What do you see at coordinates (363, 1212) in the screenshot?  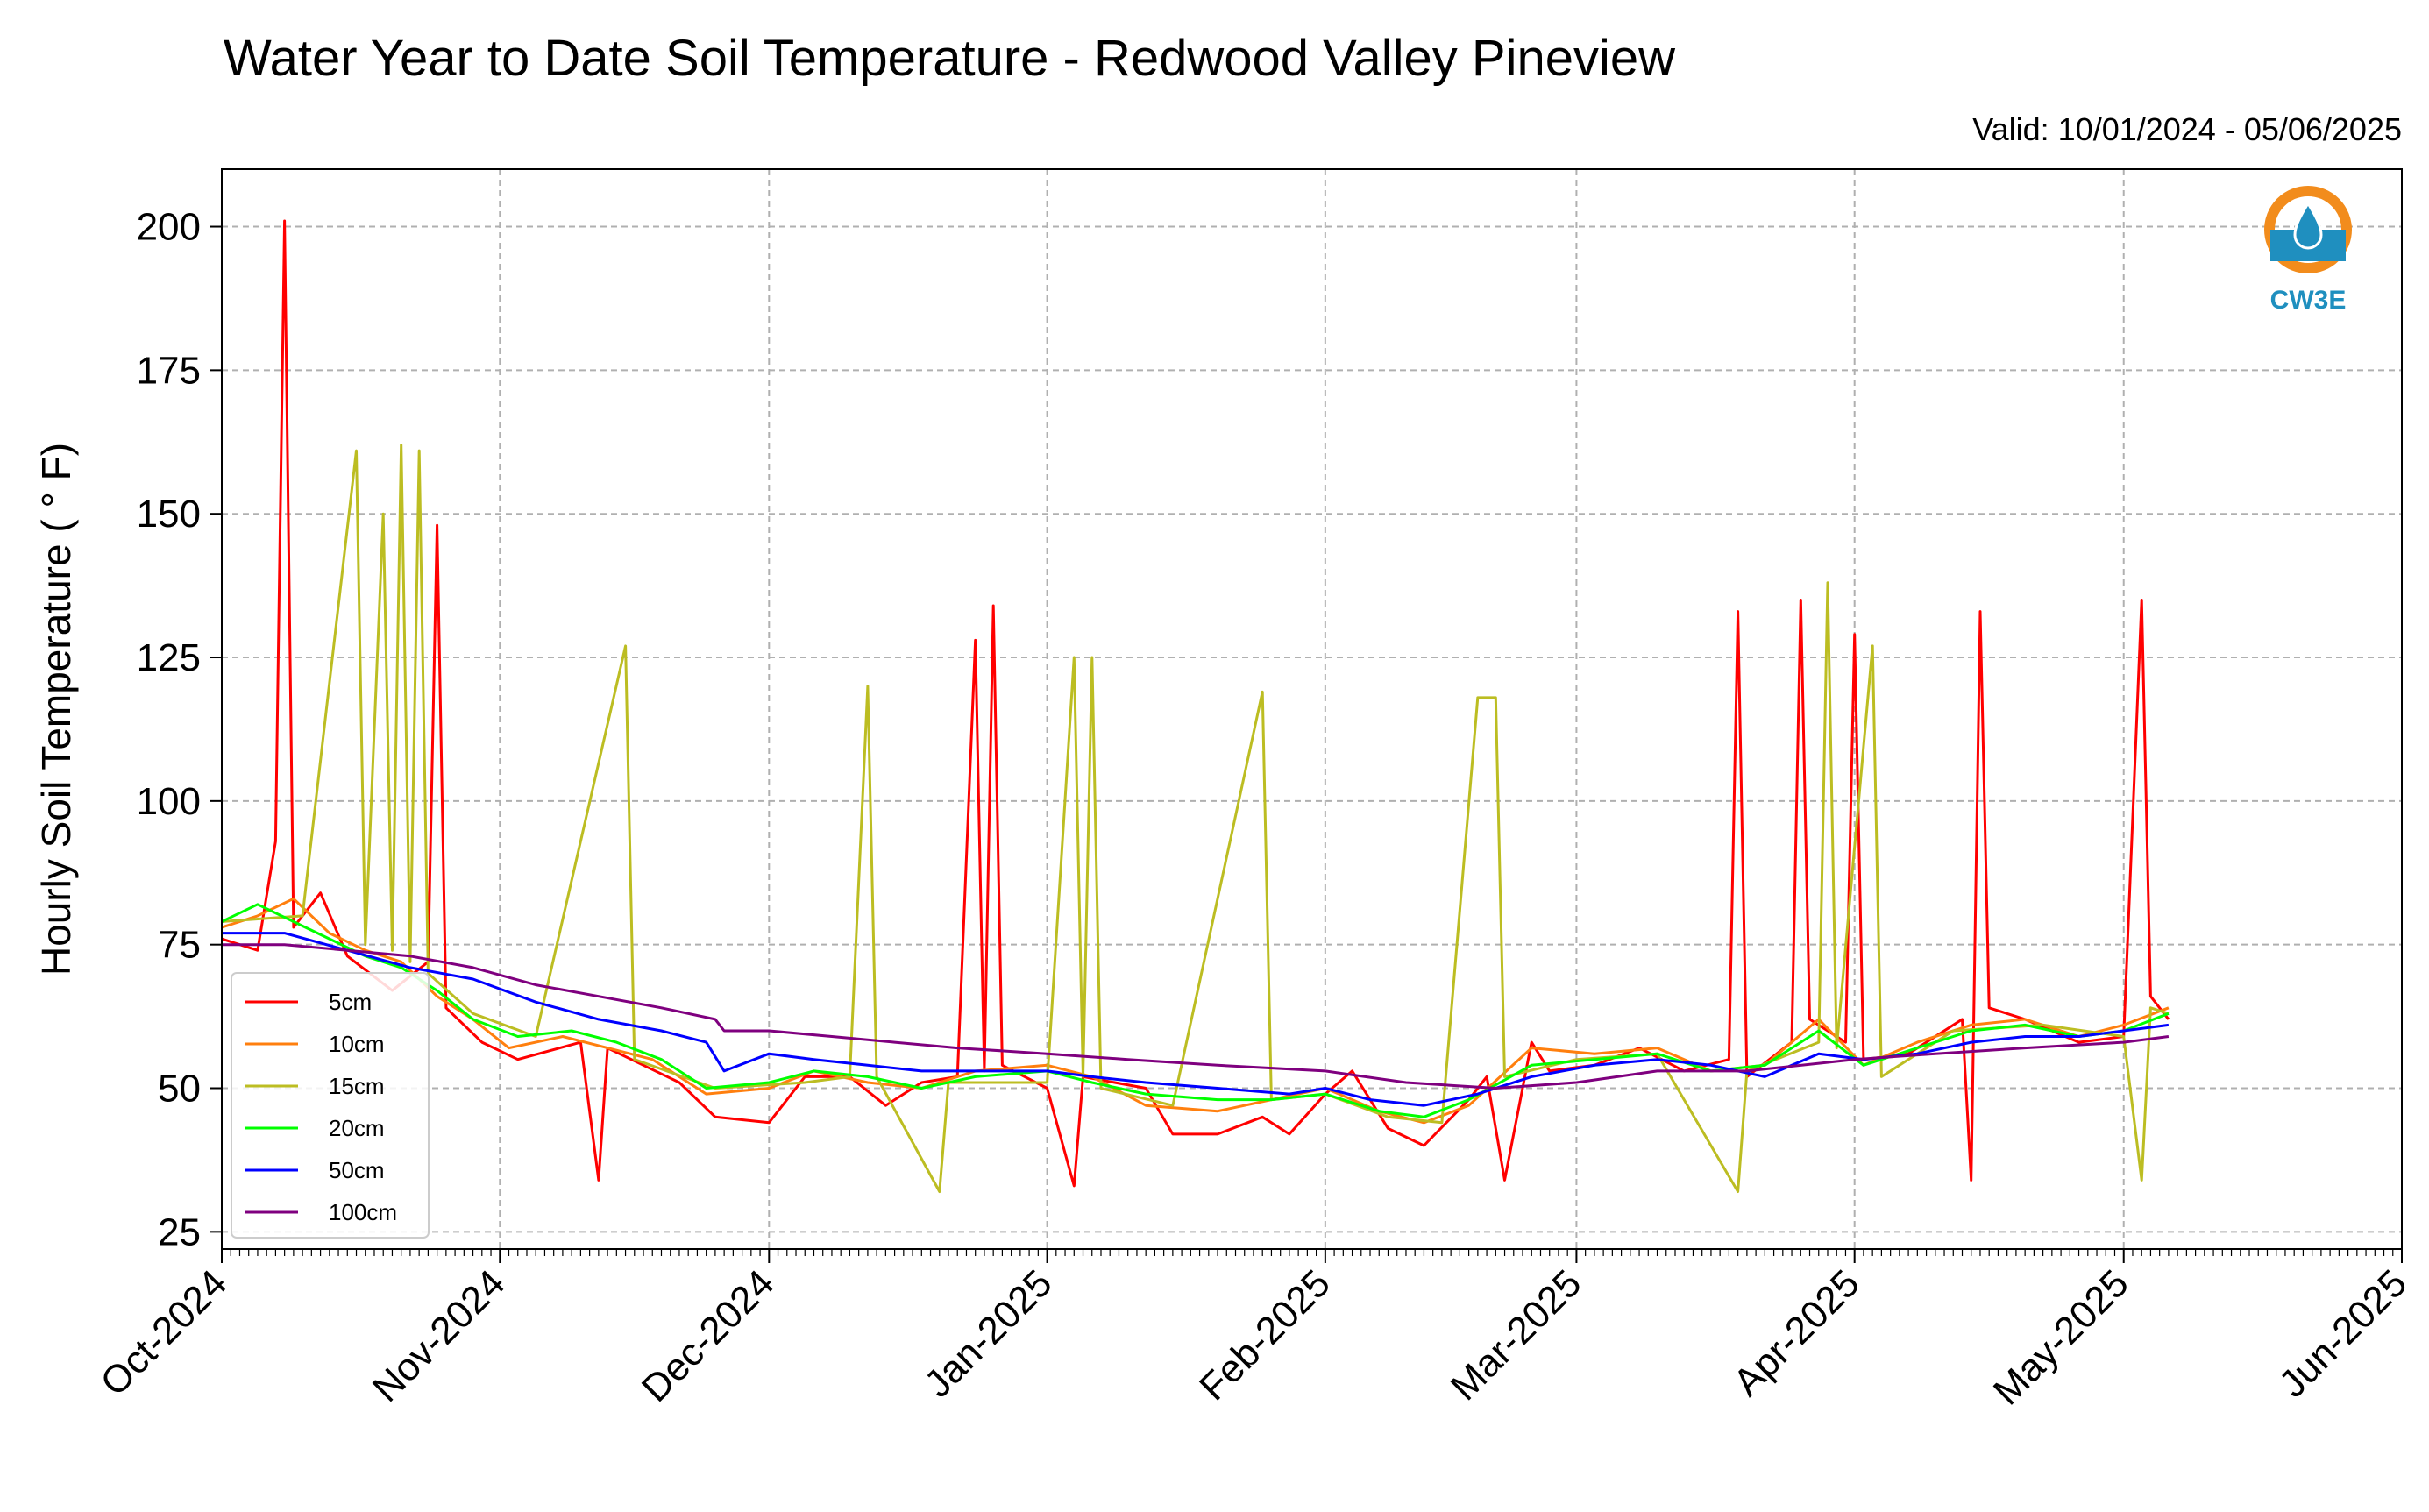 I see `legend-label: 100cm` at bounding box center [363, 1212].